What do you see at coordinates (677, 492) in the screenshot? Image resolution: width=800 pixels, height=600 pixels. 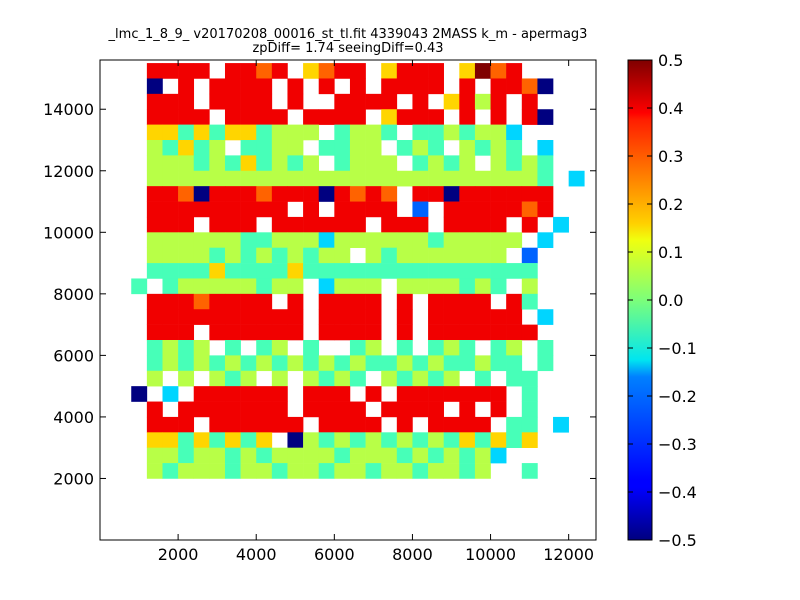 I see `colorbar-tick-label: −0.4` at bounding box center [677, 492].